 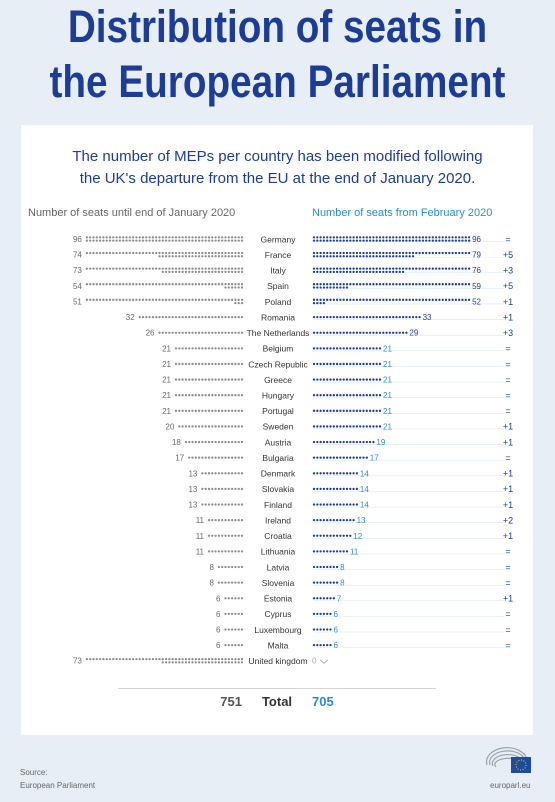 What do you see at coordinates (225, 504) in the screenshot?
I see `before-finland-dot` at bounding box center [225, 504].